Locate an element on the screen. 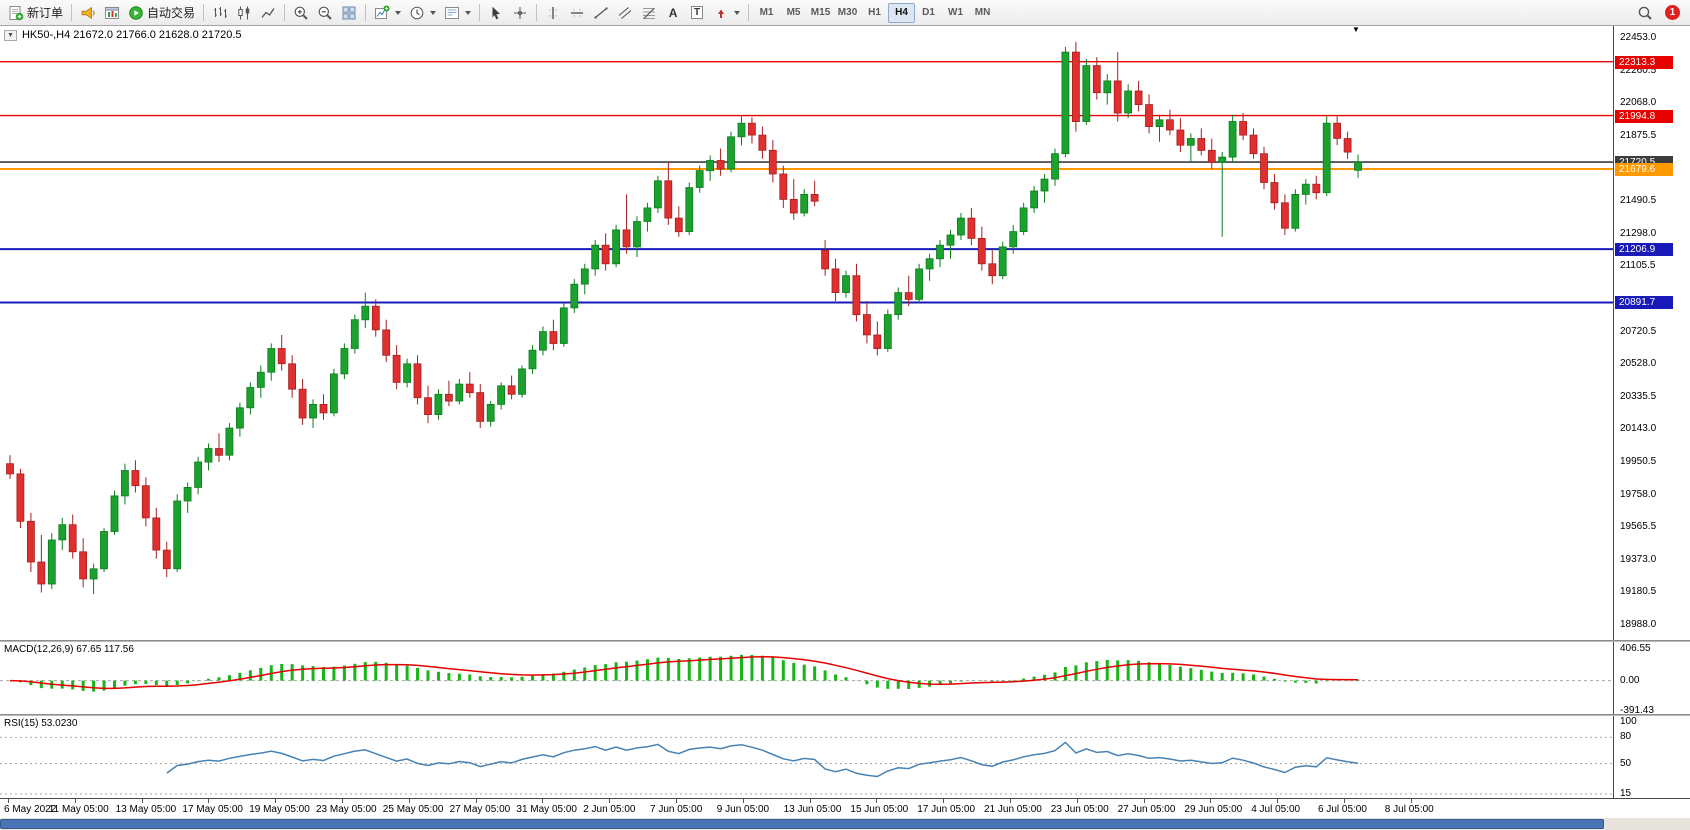  macd-panel: MACD(12,26,9) 67.65 117.56 is located at coordinates (806, 678).